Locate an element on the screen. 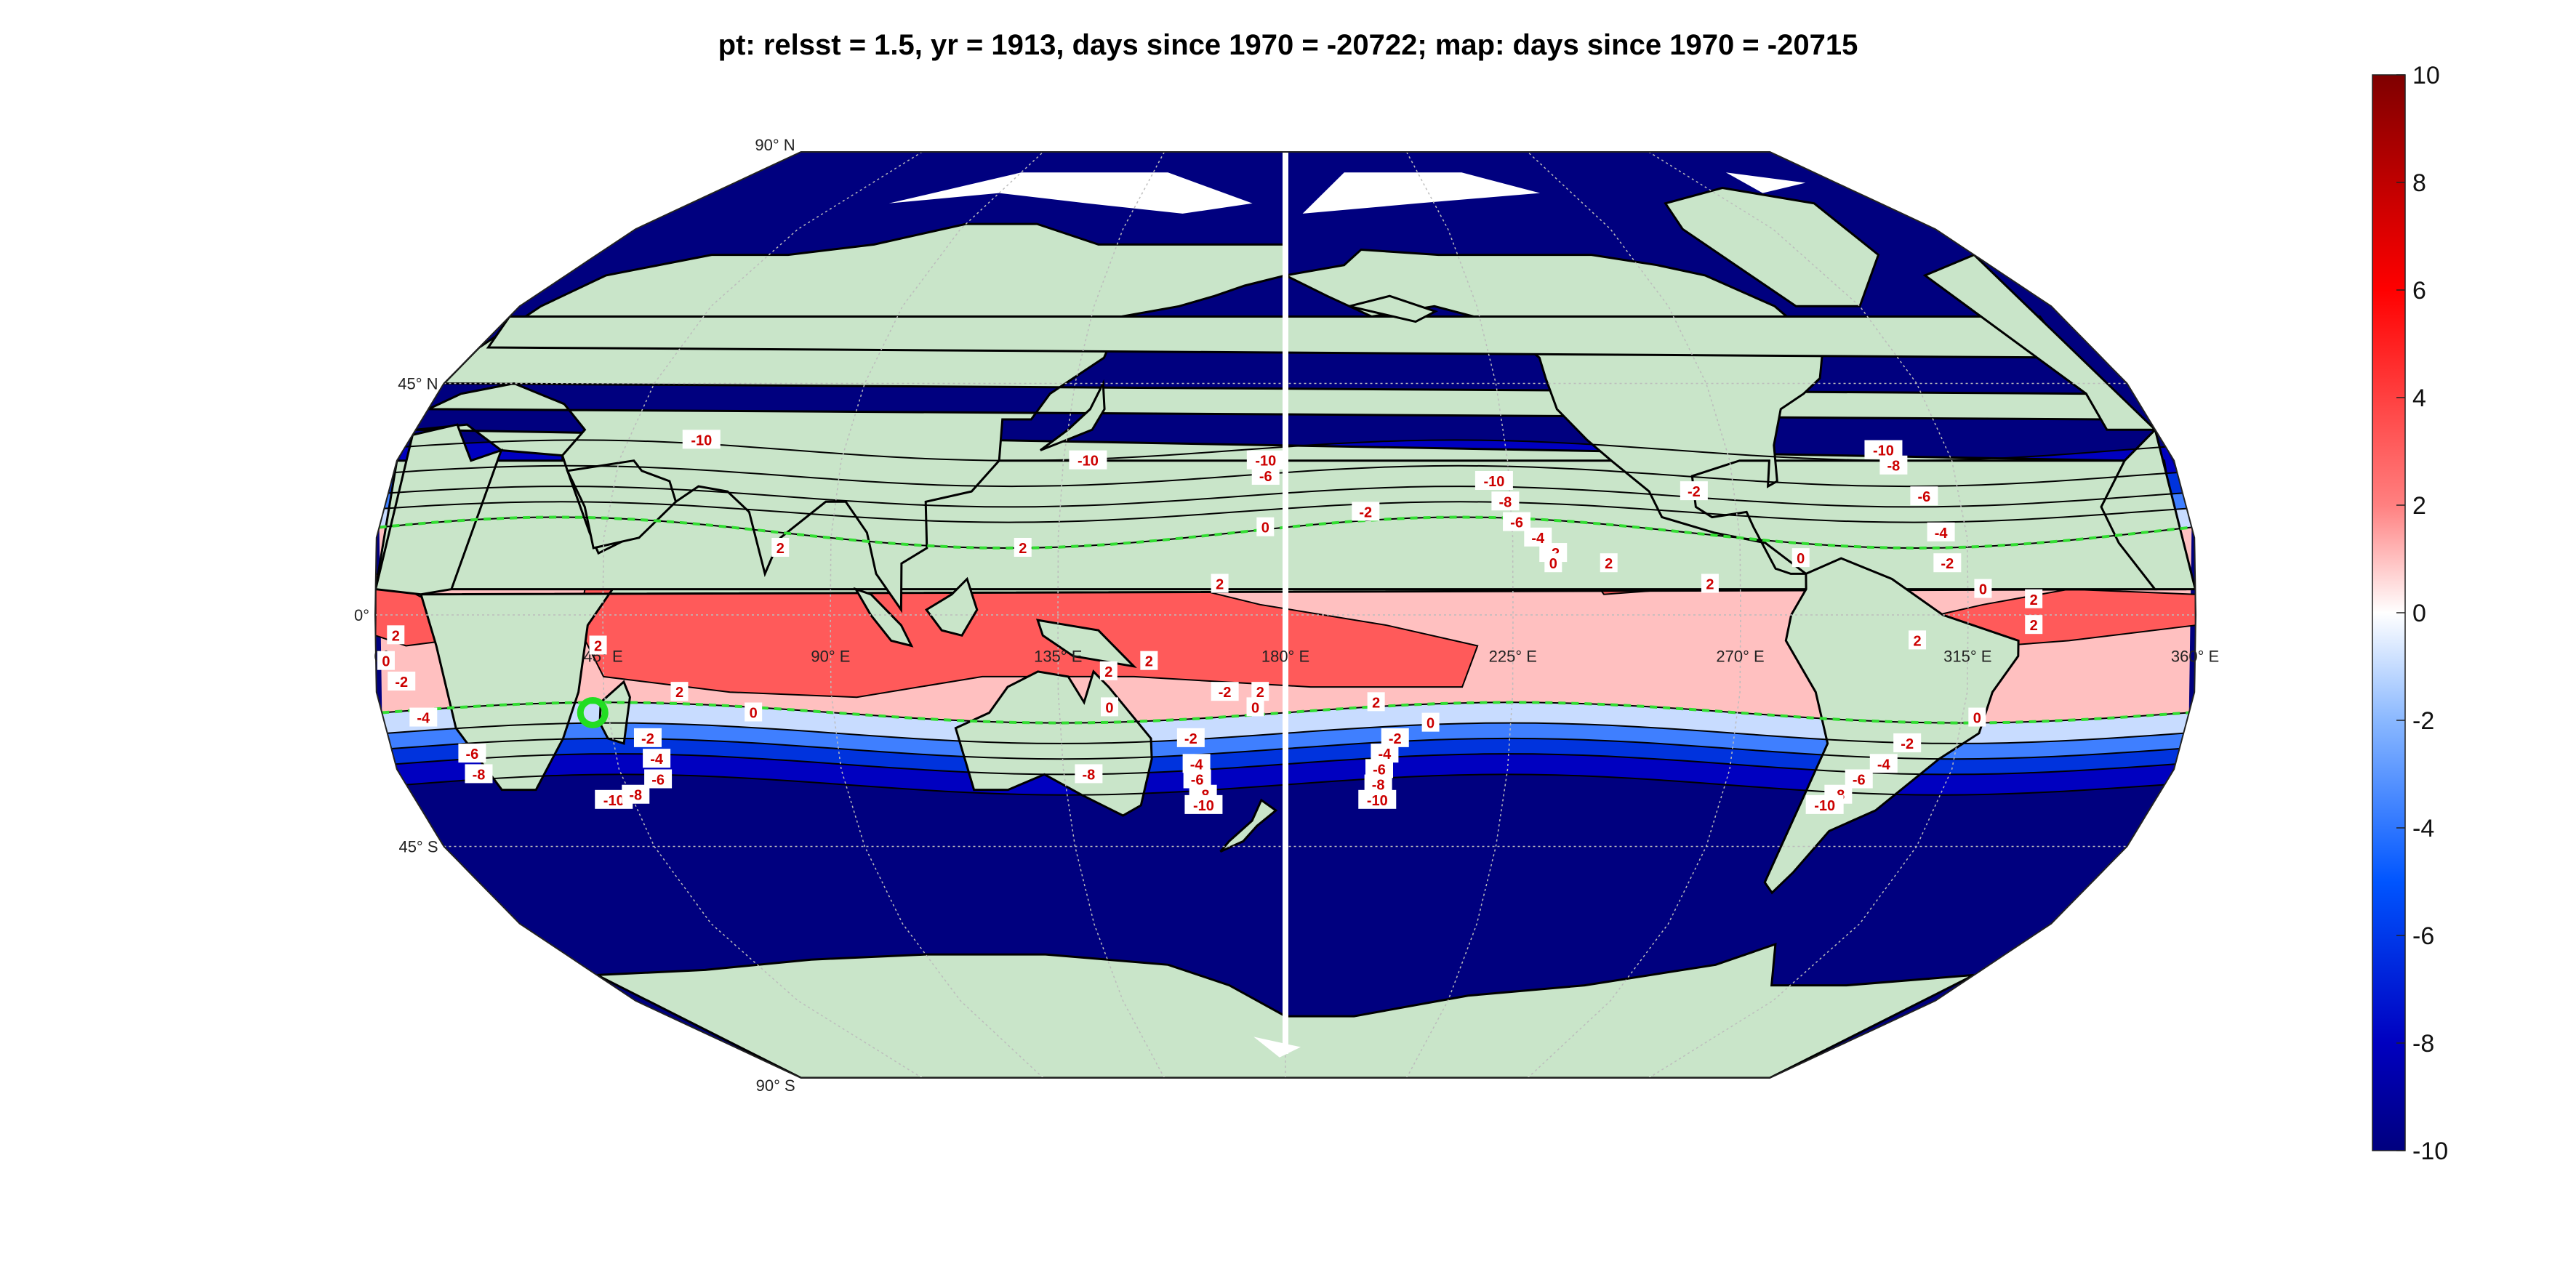  colorbar-tick-label: -6 is located at coordinates (2423, 936).